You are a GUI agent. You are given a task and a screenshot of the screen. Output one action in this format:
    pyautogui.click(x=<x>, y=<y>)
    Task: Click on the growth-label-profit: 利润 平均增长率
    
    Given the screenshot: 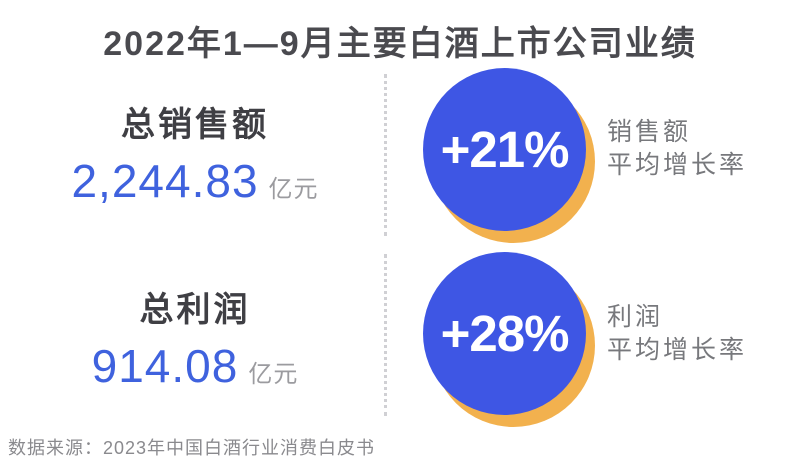 What is the action you would take?
    pyautogui.click(x=677, y=334)
    